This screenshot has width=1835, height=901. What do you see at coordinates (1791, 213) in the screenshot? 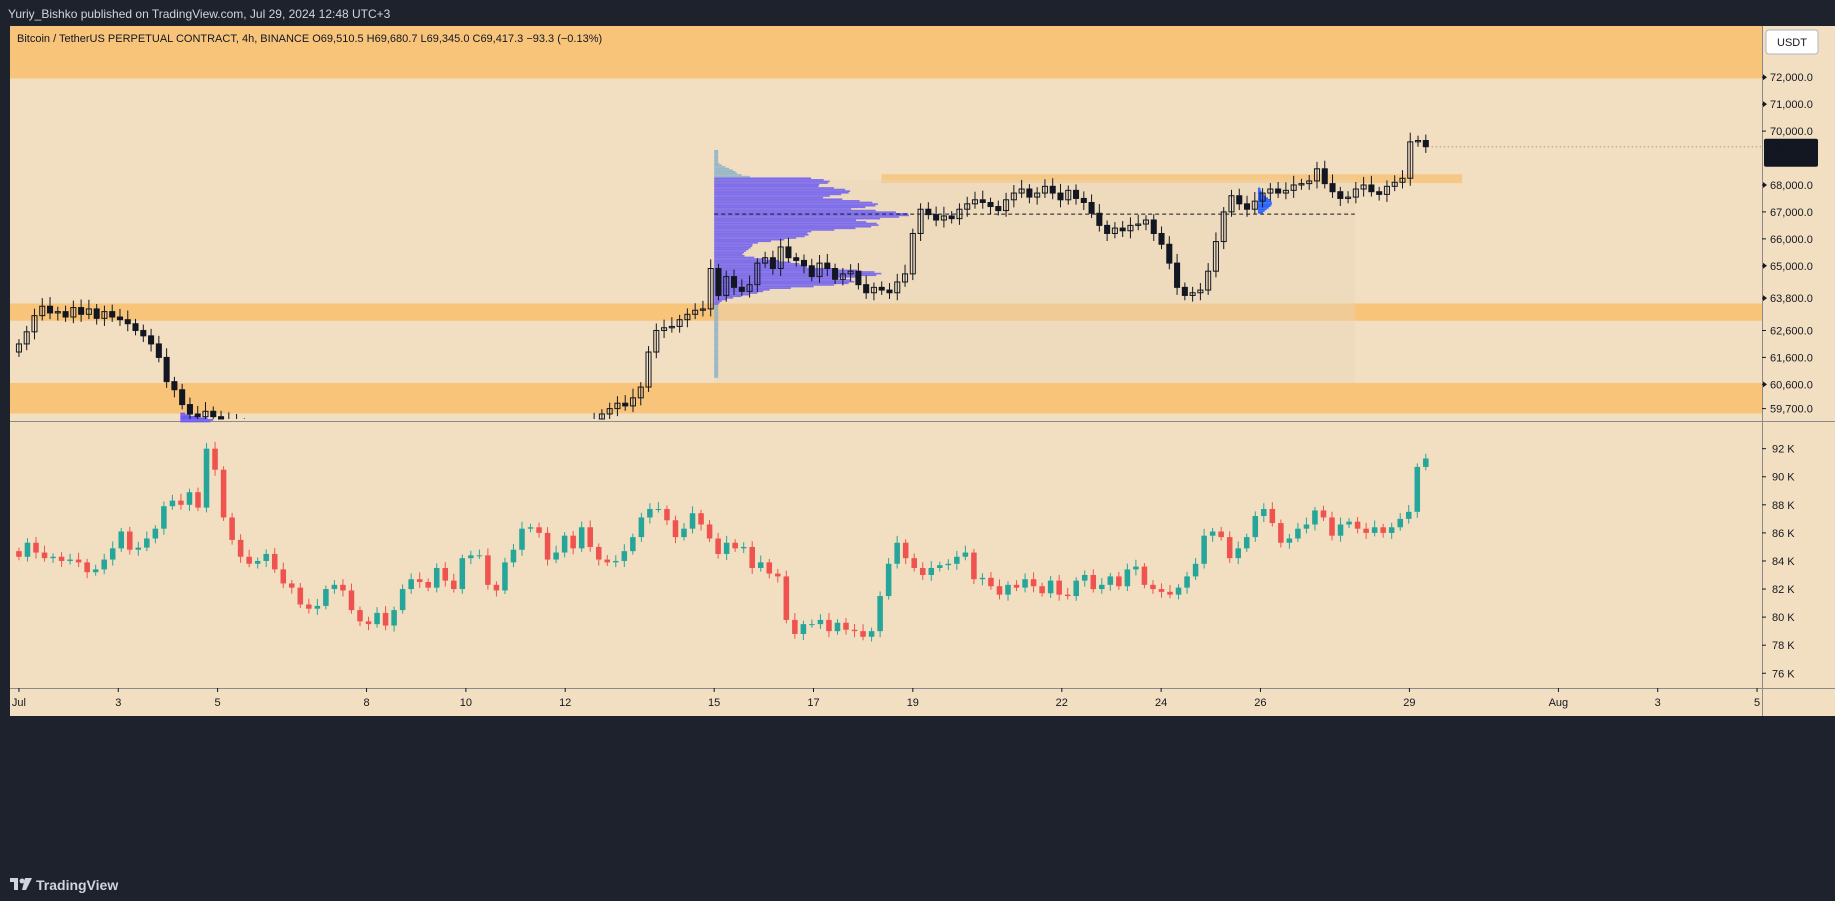
I see `price-tick-label: 67,000.0` at bounding box center [1791, 213].